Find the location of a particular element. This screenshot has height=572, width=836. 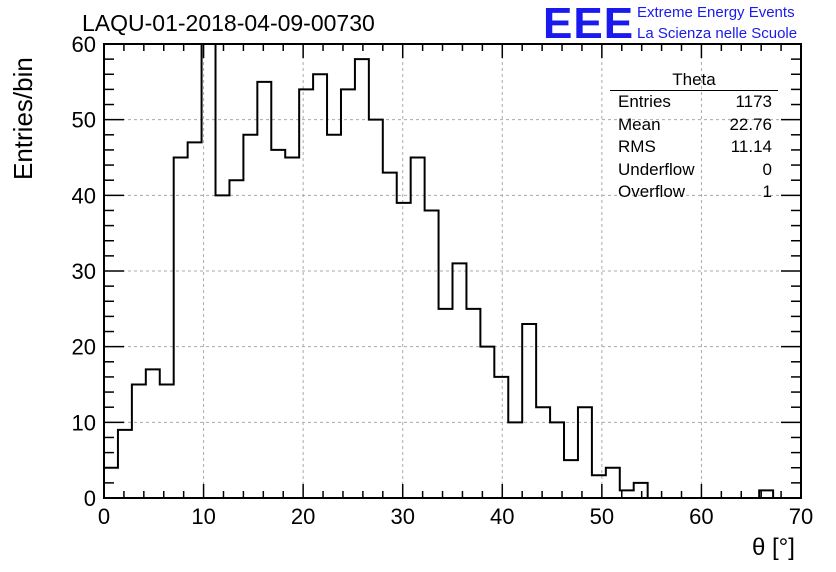

stats-row-entries: Entries 1173 is located at coordinates (694, 102).